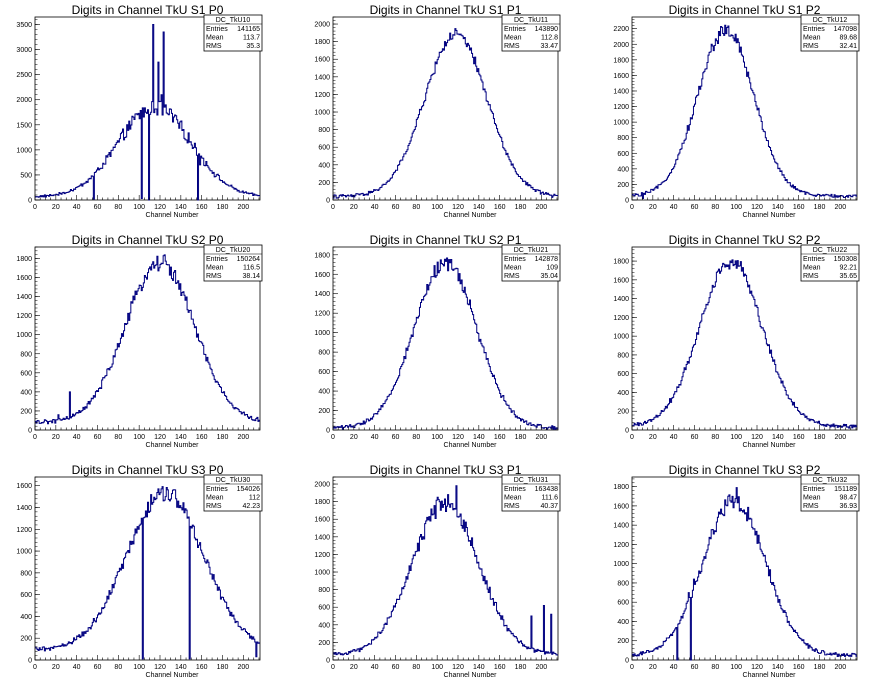  I want to click on y-tick-label: 800, so click(623, 138).